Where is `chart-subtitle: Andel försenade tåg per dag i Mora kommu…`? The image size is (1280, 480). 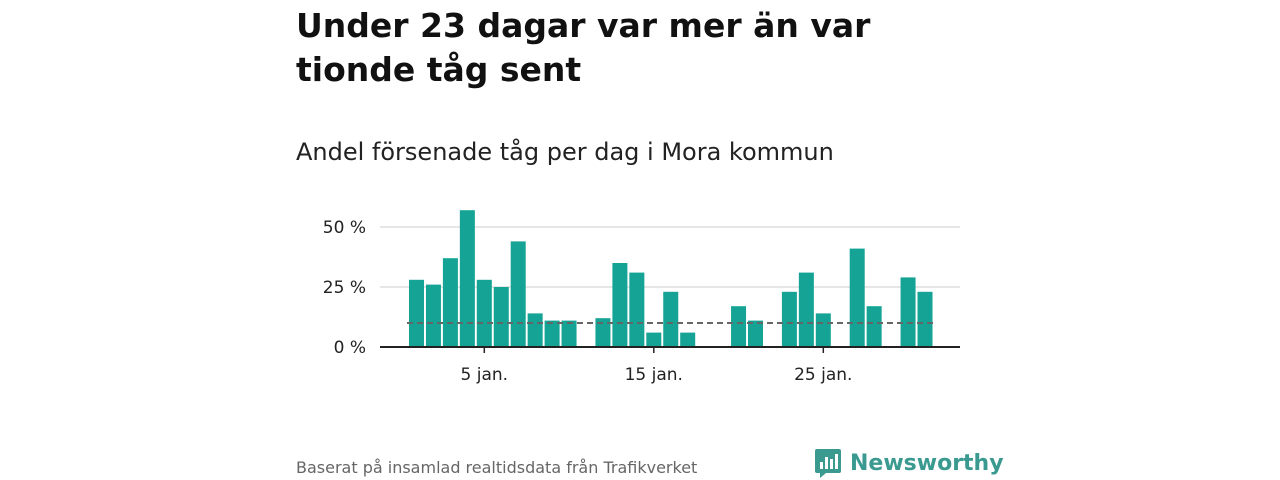 chart-subtitle: Andel försenade tåg per dag i Mora kommu… is located at coordinates (565, 152).